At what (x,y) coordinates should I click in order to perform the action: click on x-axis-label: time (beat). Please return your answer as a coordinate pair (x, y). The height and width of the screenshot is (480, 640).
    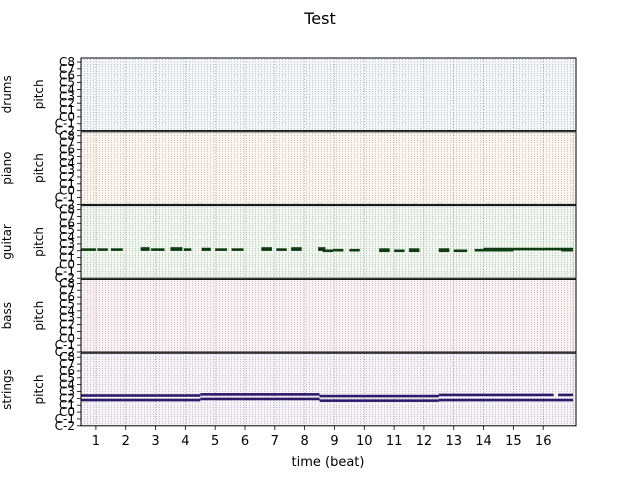
    Looking at the image, I should click on (328, 462).